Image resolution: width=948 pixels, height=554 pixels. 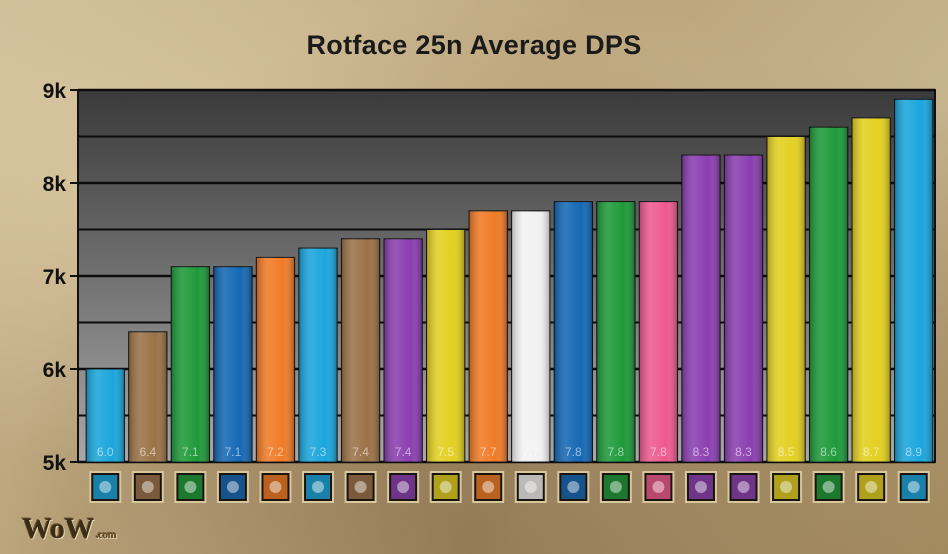 I want to click on red-blade-icon, so click(x=786, y=487).